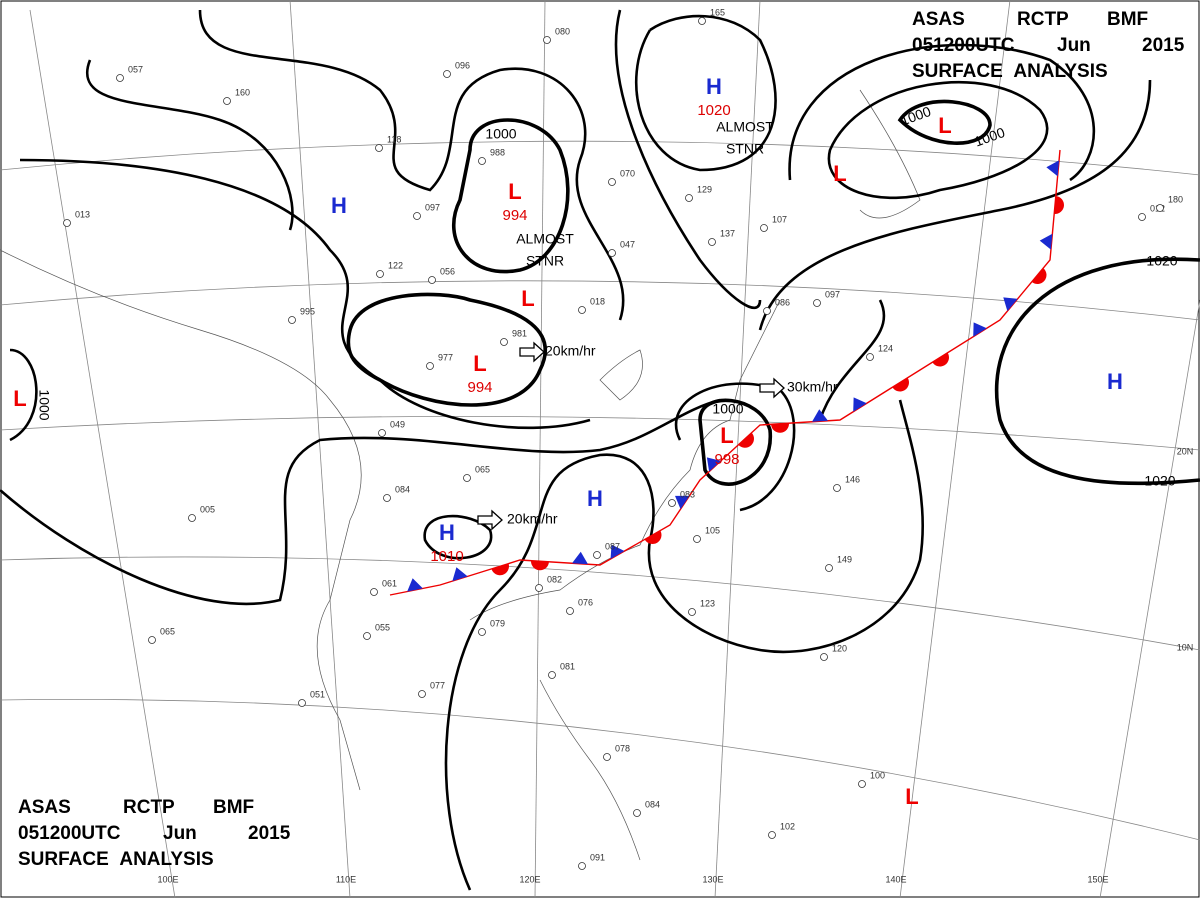 Image resolution: width=1200 pixels, height=898 pixels. What do you see at coordinates (612, 546) in the screenshot?
I see `station-pressure: 087` at bounding box center [612, 546].